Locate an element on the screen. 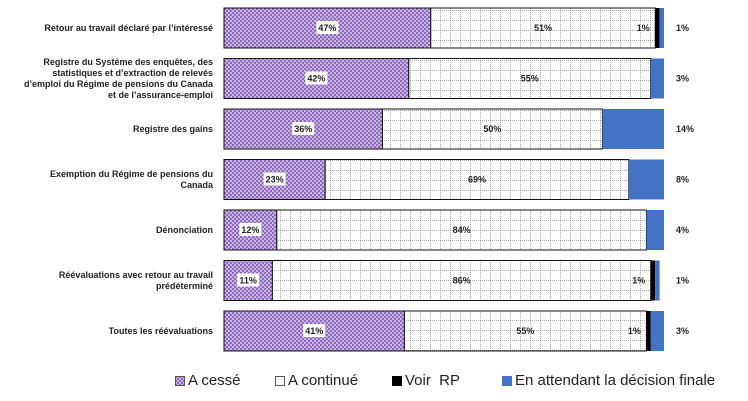  value-label-a-continue: 50% is located at coordinates (492, 129).